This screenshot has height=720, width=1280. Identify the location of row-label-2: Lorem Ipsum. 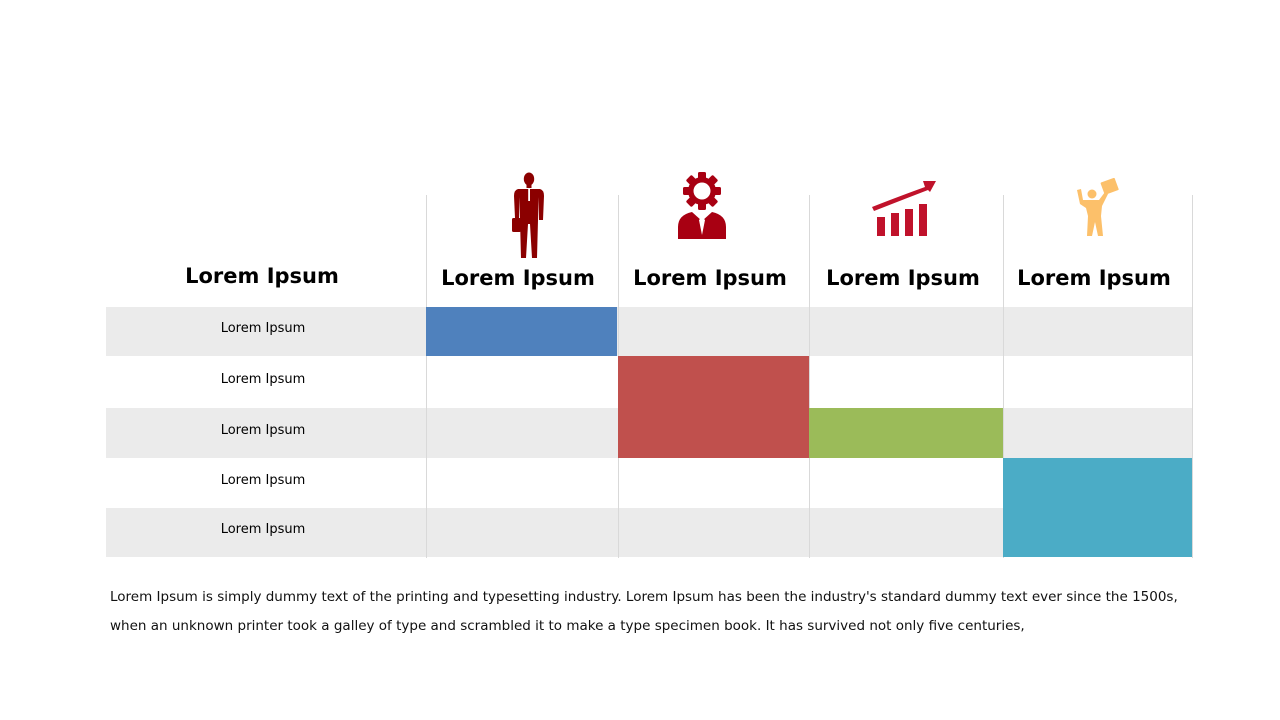
(263, 379).